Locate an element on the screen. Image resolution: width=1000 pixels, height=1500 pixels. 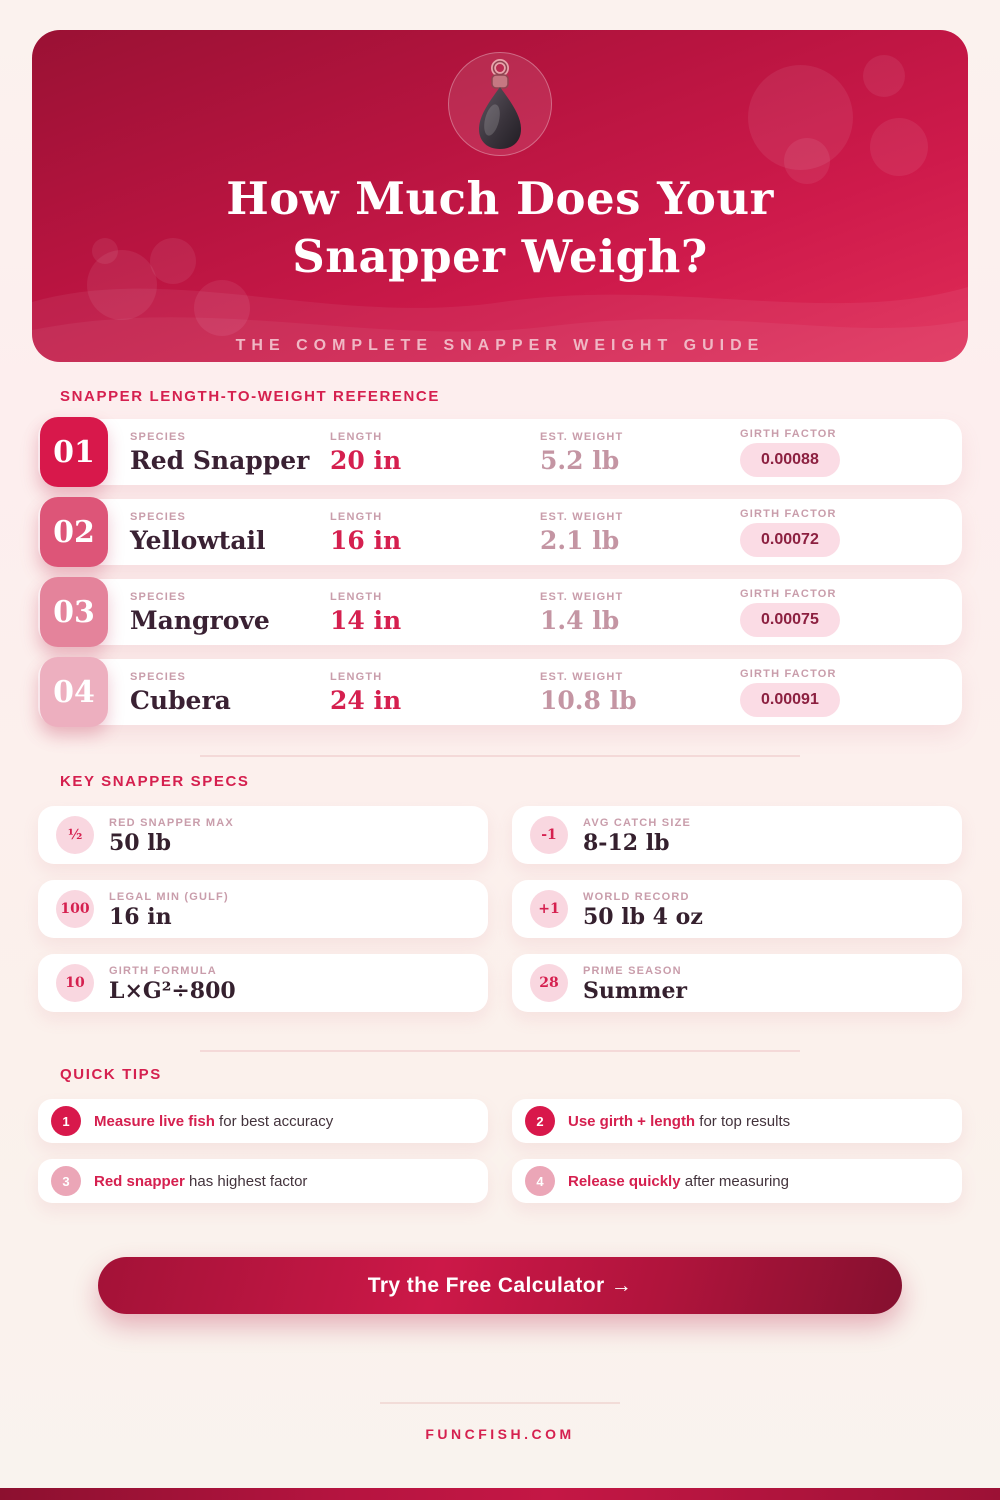
spec-badge: 100 is located at coordinates (75, 909).